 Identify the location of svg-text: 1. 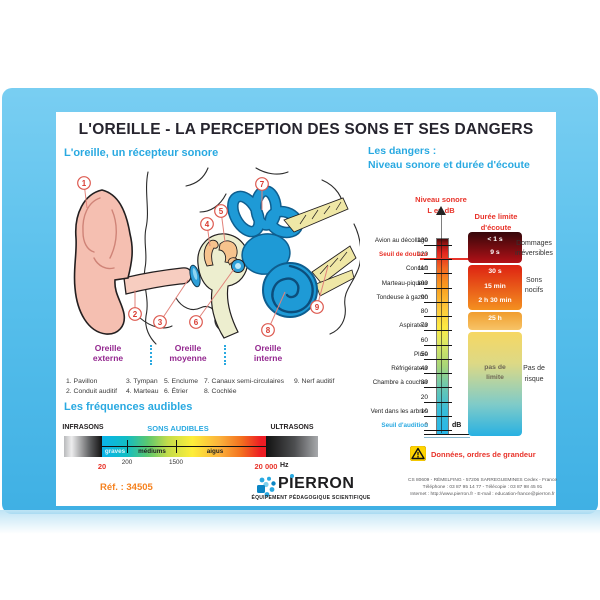
(84, 183).